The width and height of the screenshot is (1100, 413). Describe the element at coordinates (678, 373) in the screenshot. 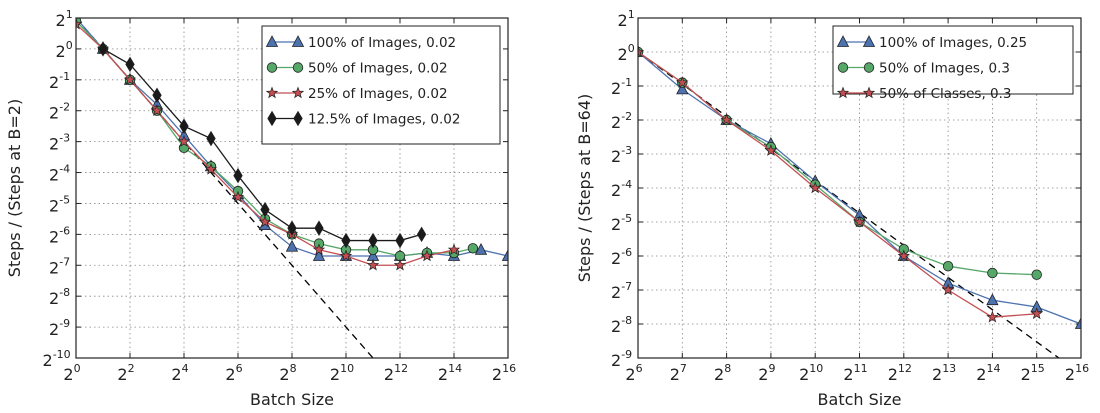

I see `x-tick-label: 27` at that location.